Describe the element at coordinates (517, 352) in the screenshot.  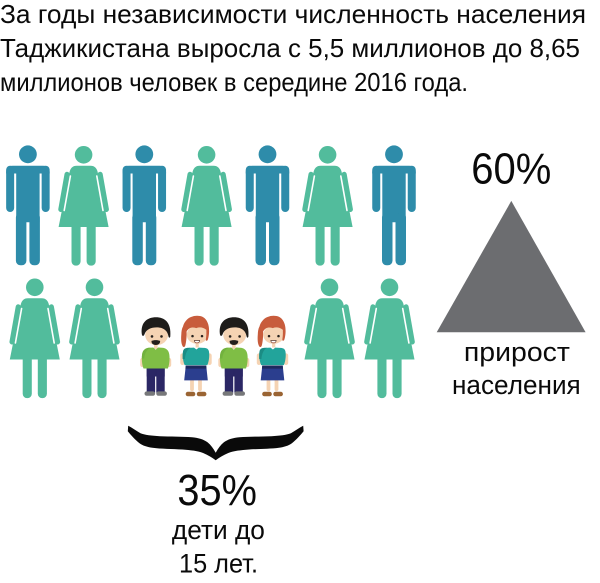
I see `svg-text: прирост` at that location.